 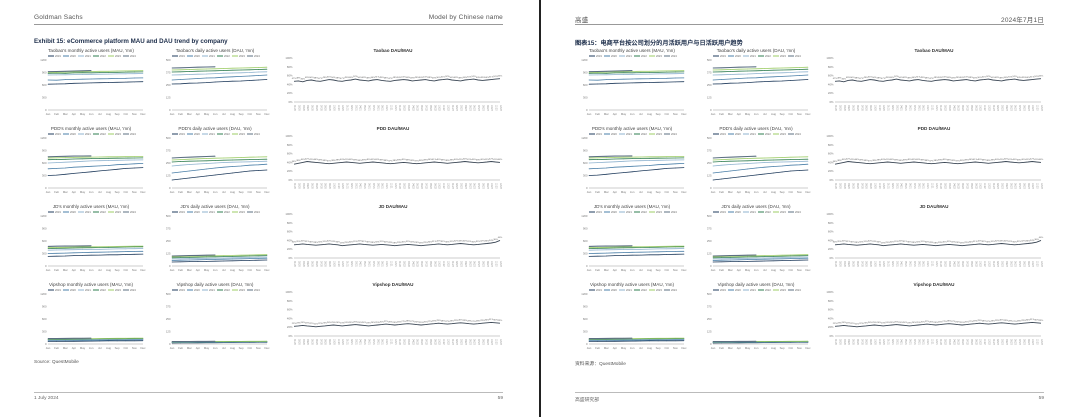 What do you see at coordinates (482, 321) in the screenshot?
I see `data-label: 29%` at bounding box center [482, 321].